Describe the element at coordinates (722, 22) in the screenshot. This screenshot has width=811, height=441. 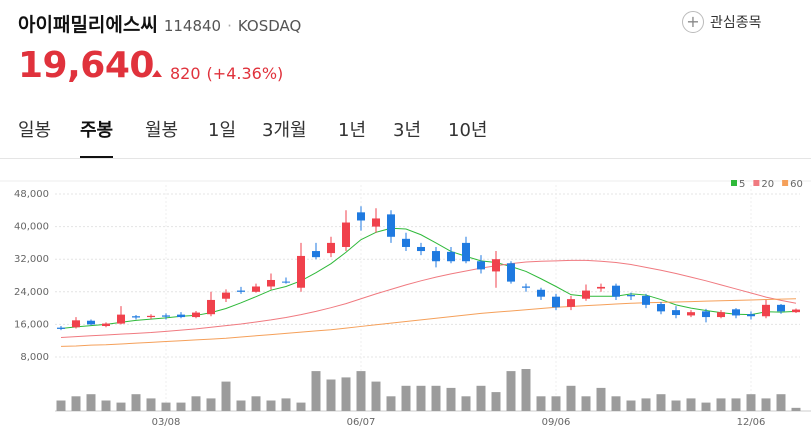
I see `favorite-button: + 관심종목` at that location.